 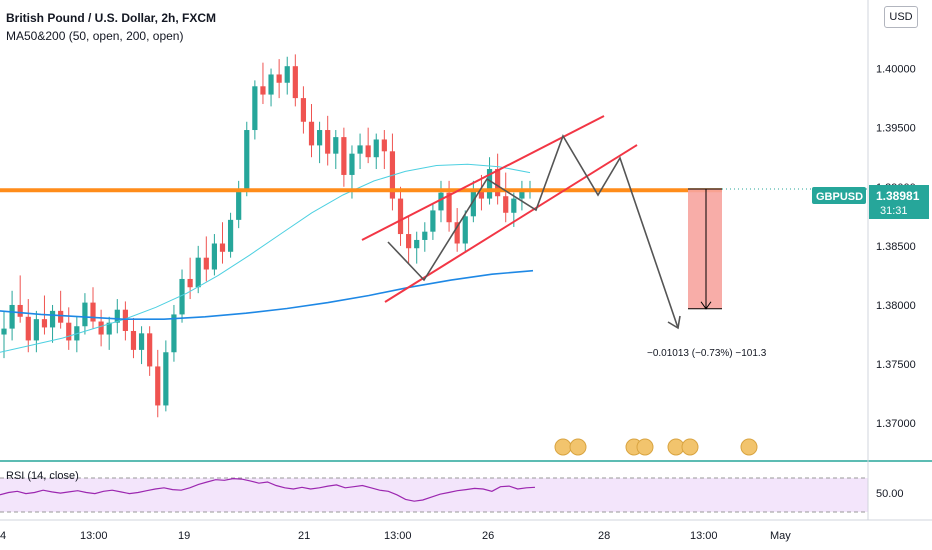 I want to click on event-icons, so click(x=656, y=447).